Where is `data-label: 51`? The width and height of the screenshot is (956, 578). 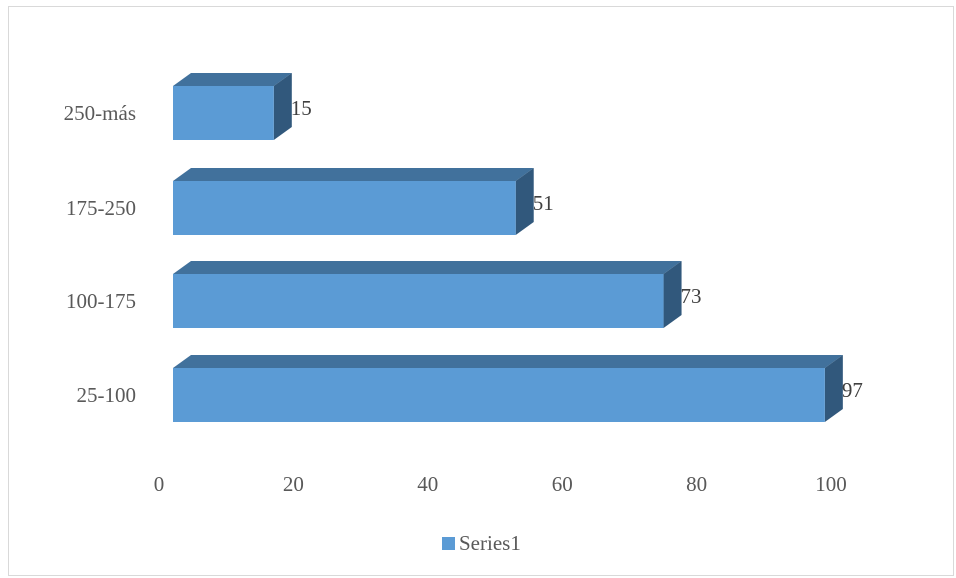
data-label: 51 is located at coordinates (543, 203).